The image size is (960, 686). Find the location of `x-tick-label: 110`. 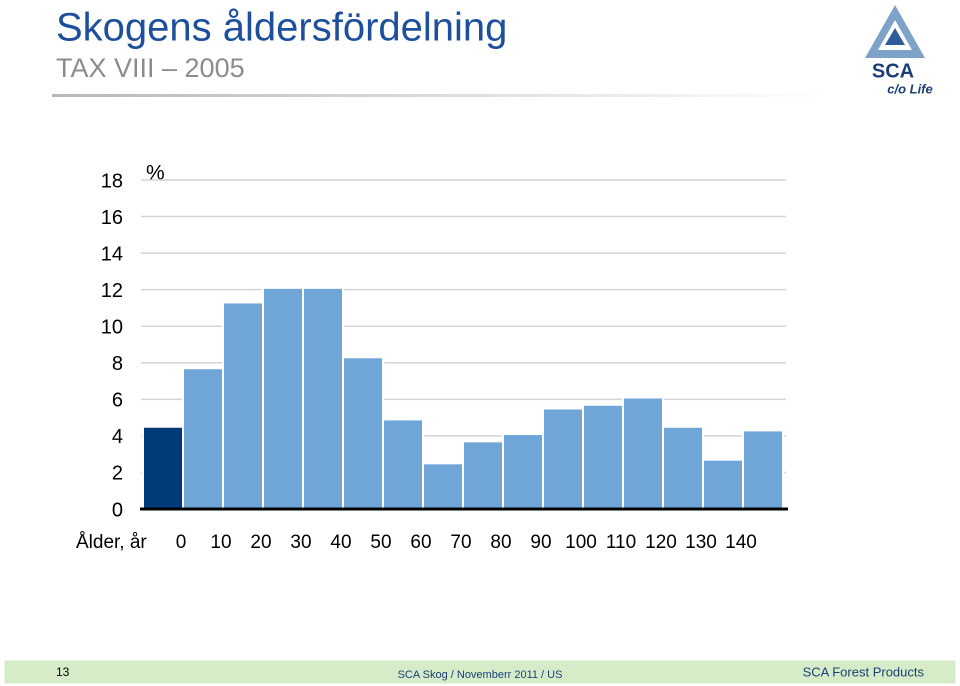

x-tick-label: 110 is located at coordinates (621, 542).